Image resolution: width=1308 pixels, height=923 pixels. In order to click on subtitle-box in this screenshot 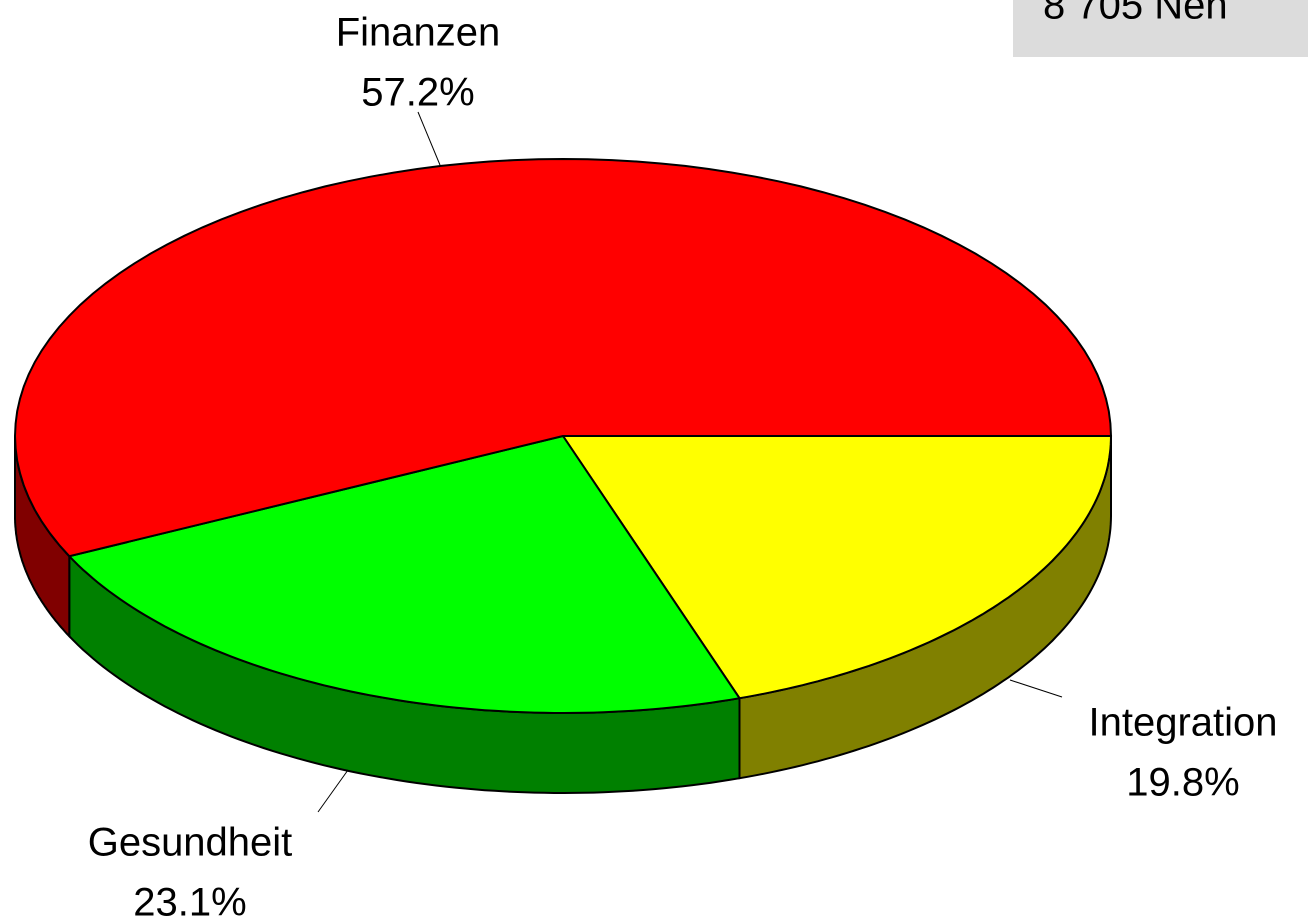, I will do `click(1160, 28)`.